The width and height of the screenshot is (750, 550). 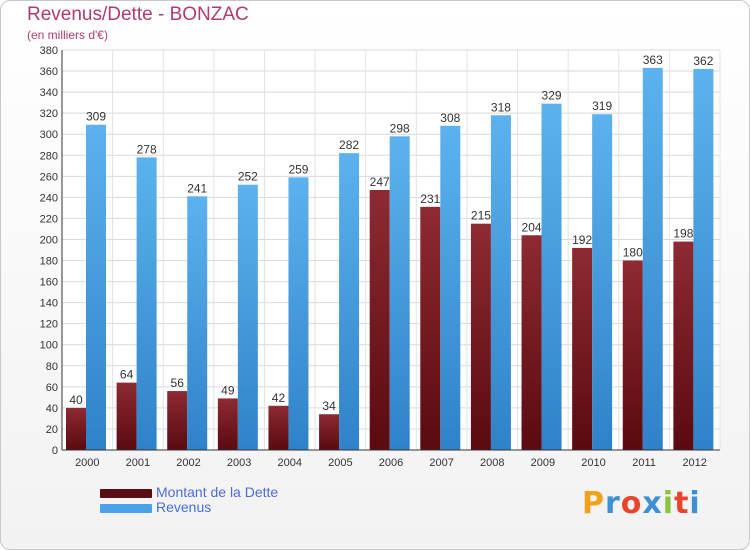 What do you see at coordinates (492, 463) in the screenshot?
I see `x-tick-label: 2008` at bounding box center [492, 463].